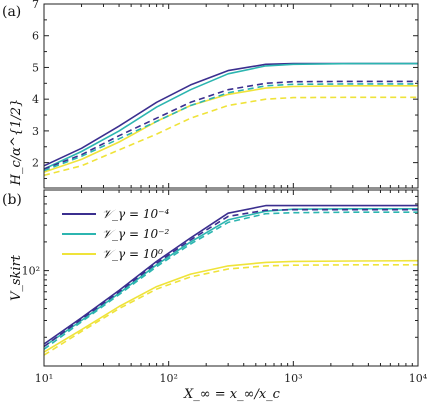  Describe the element at coordinates (168, 378) in the screenshot. I see `panel-b-x-tick-label: 10²` at that location.